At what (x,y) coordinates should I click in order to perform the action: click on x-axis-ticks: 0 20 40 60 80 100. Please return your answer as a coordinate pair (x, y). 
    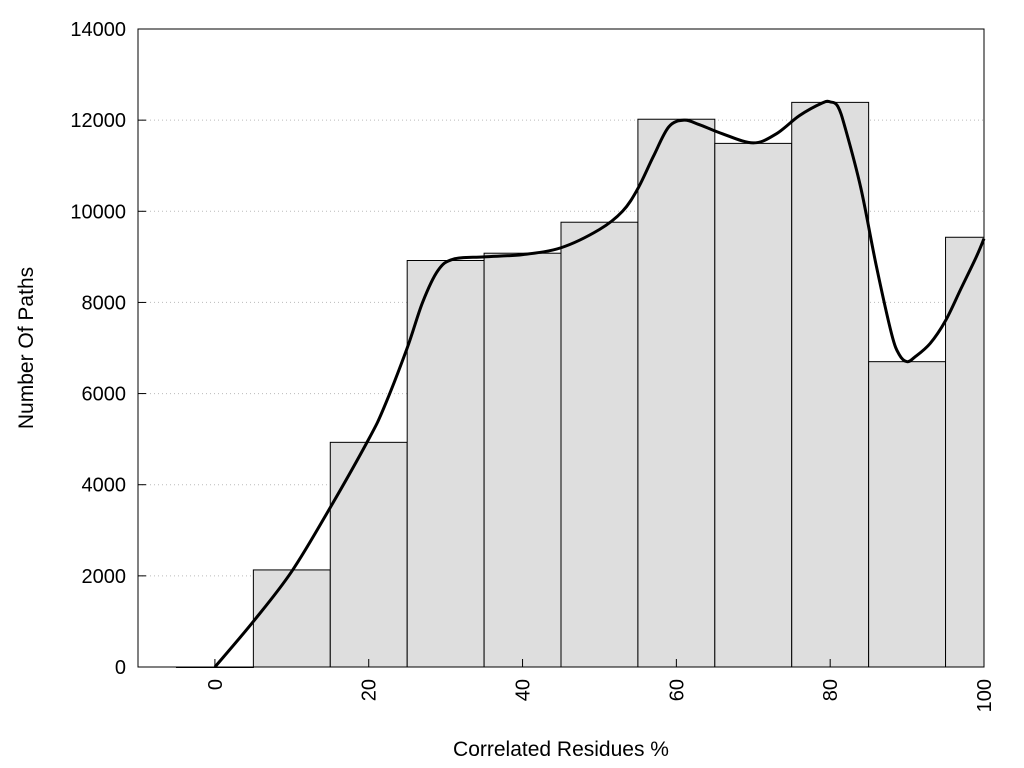
    Looking at the image, I should click on (600, 685).